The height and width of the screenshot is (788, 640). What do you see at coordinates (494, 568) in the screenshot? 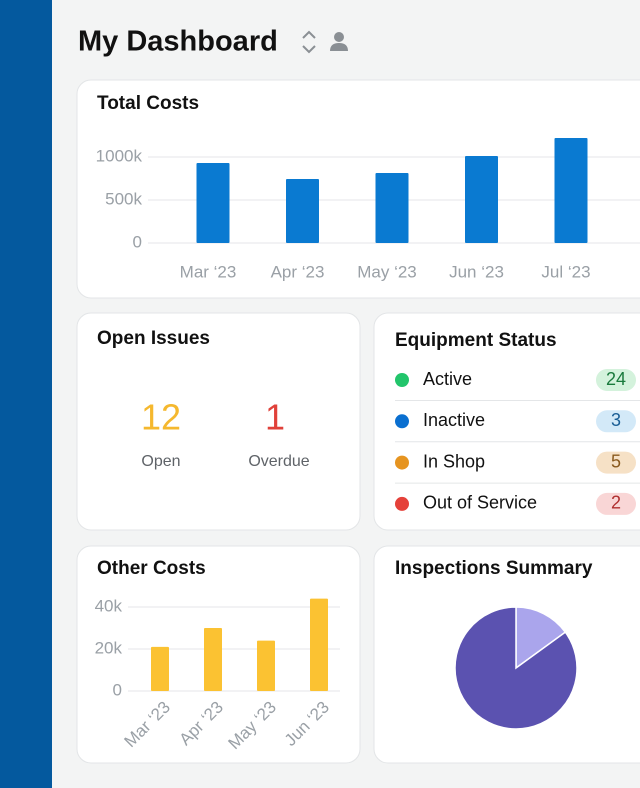
I see `card-title: Inspections Summary` at bounding box center [494, 568].